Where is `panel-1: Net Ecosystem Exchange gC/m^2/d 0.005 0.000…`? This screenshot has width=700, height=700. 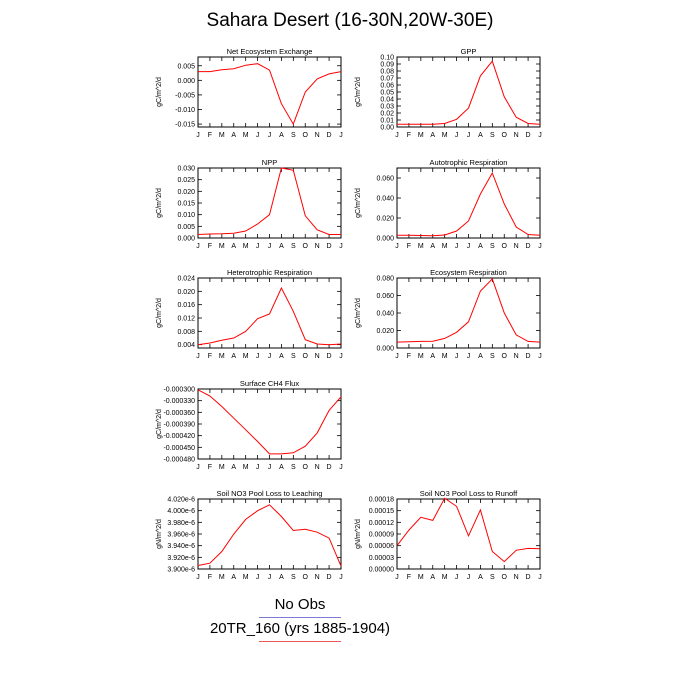 panel-1: Net Ecosystem Exchange gC/m^2/d 0.005 0.000… is located at coordinates (249, 93).